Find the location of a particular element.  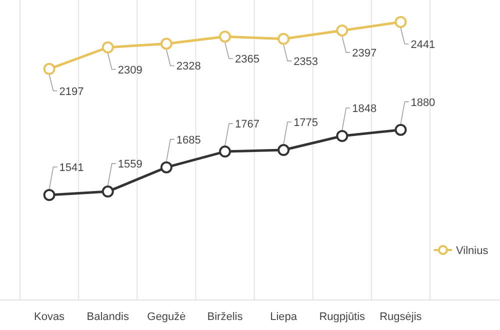

data-label: 1685 is located at coordinates (188, 140).